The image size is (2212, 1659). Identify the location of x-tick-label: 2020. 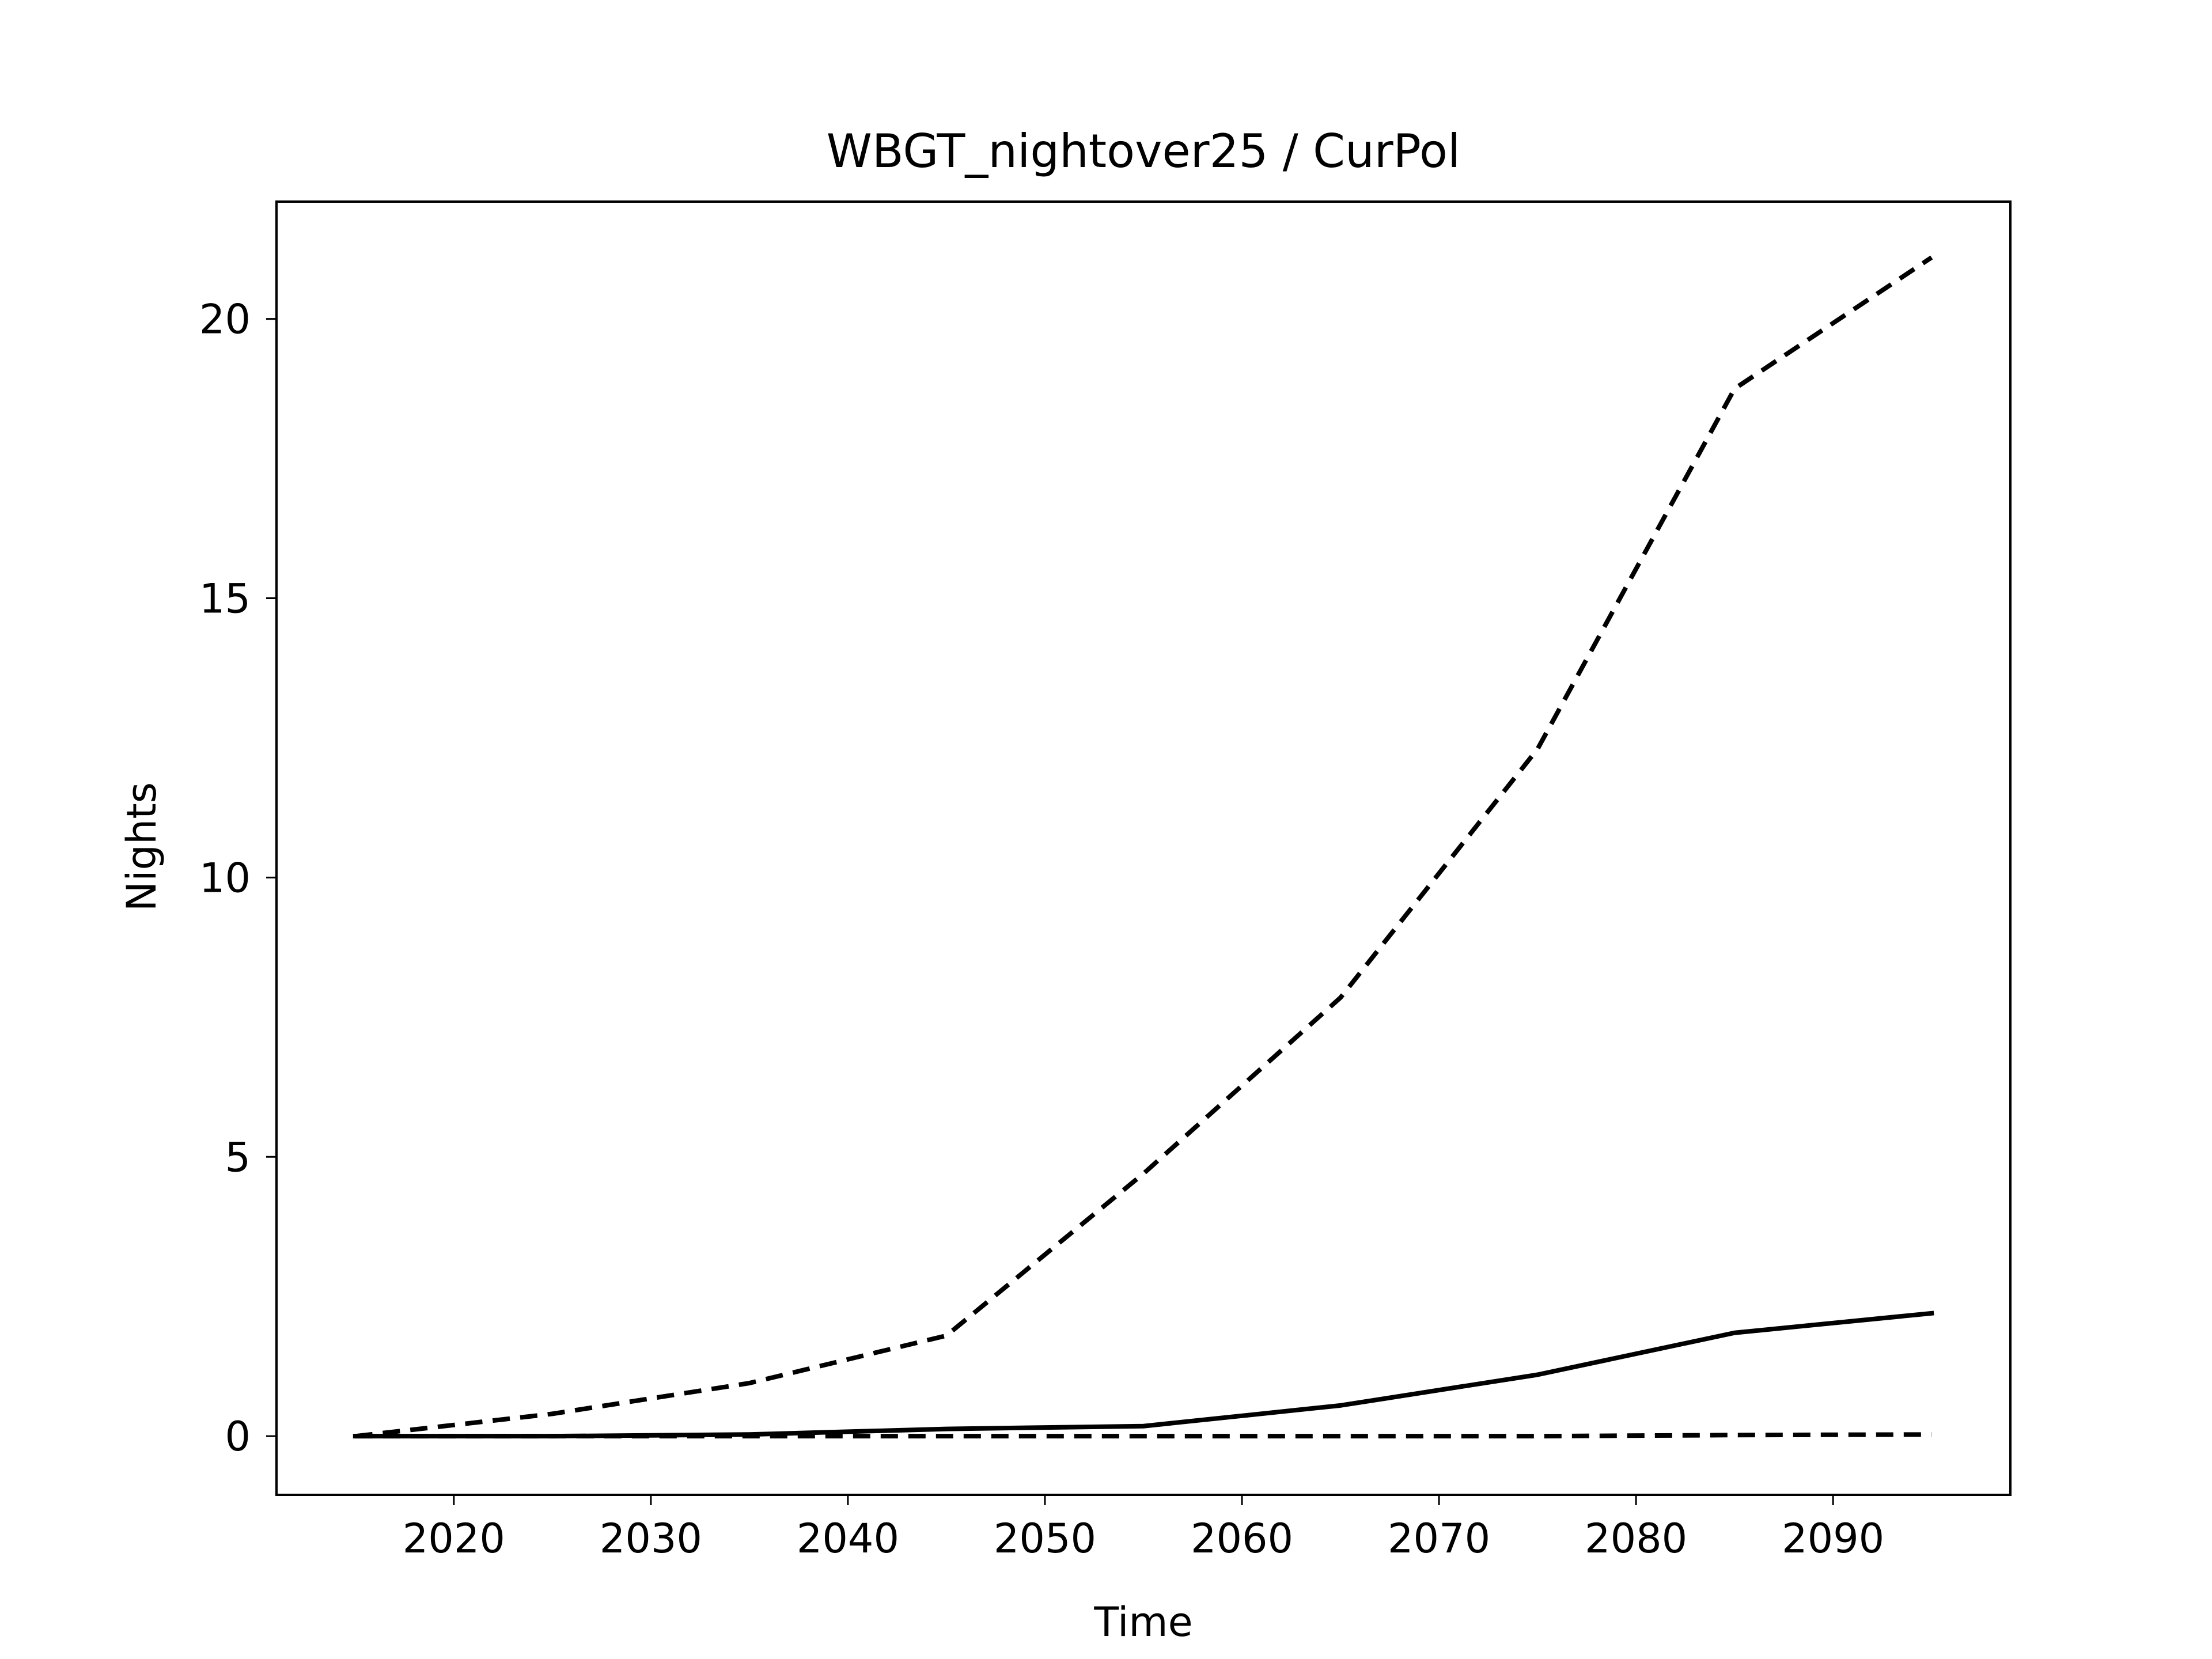
(454, 1538).